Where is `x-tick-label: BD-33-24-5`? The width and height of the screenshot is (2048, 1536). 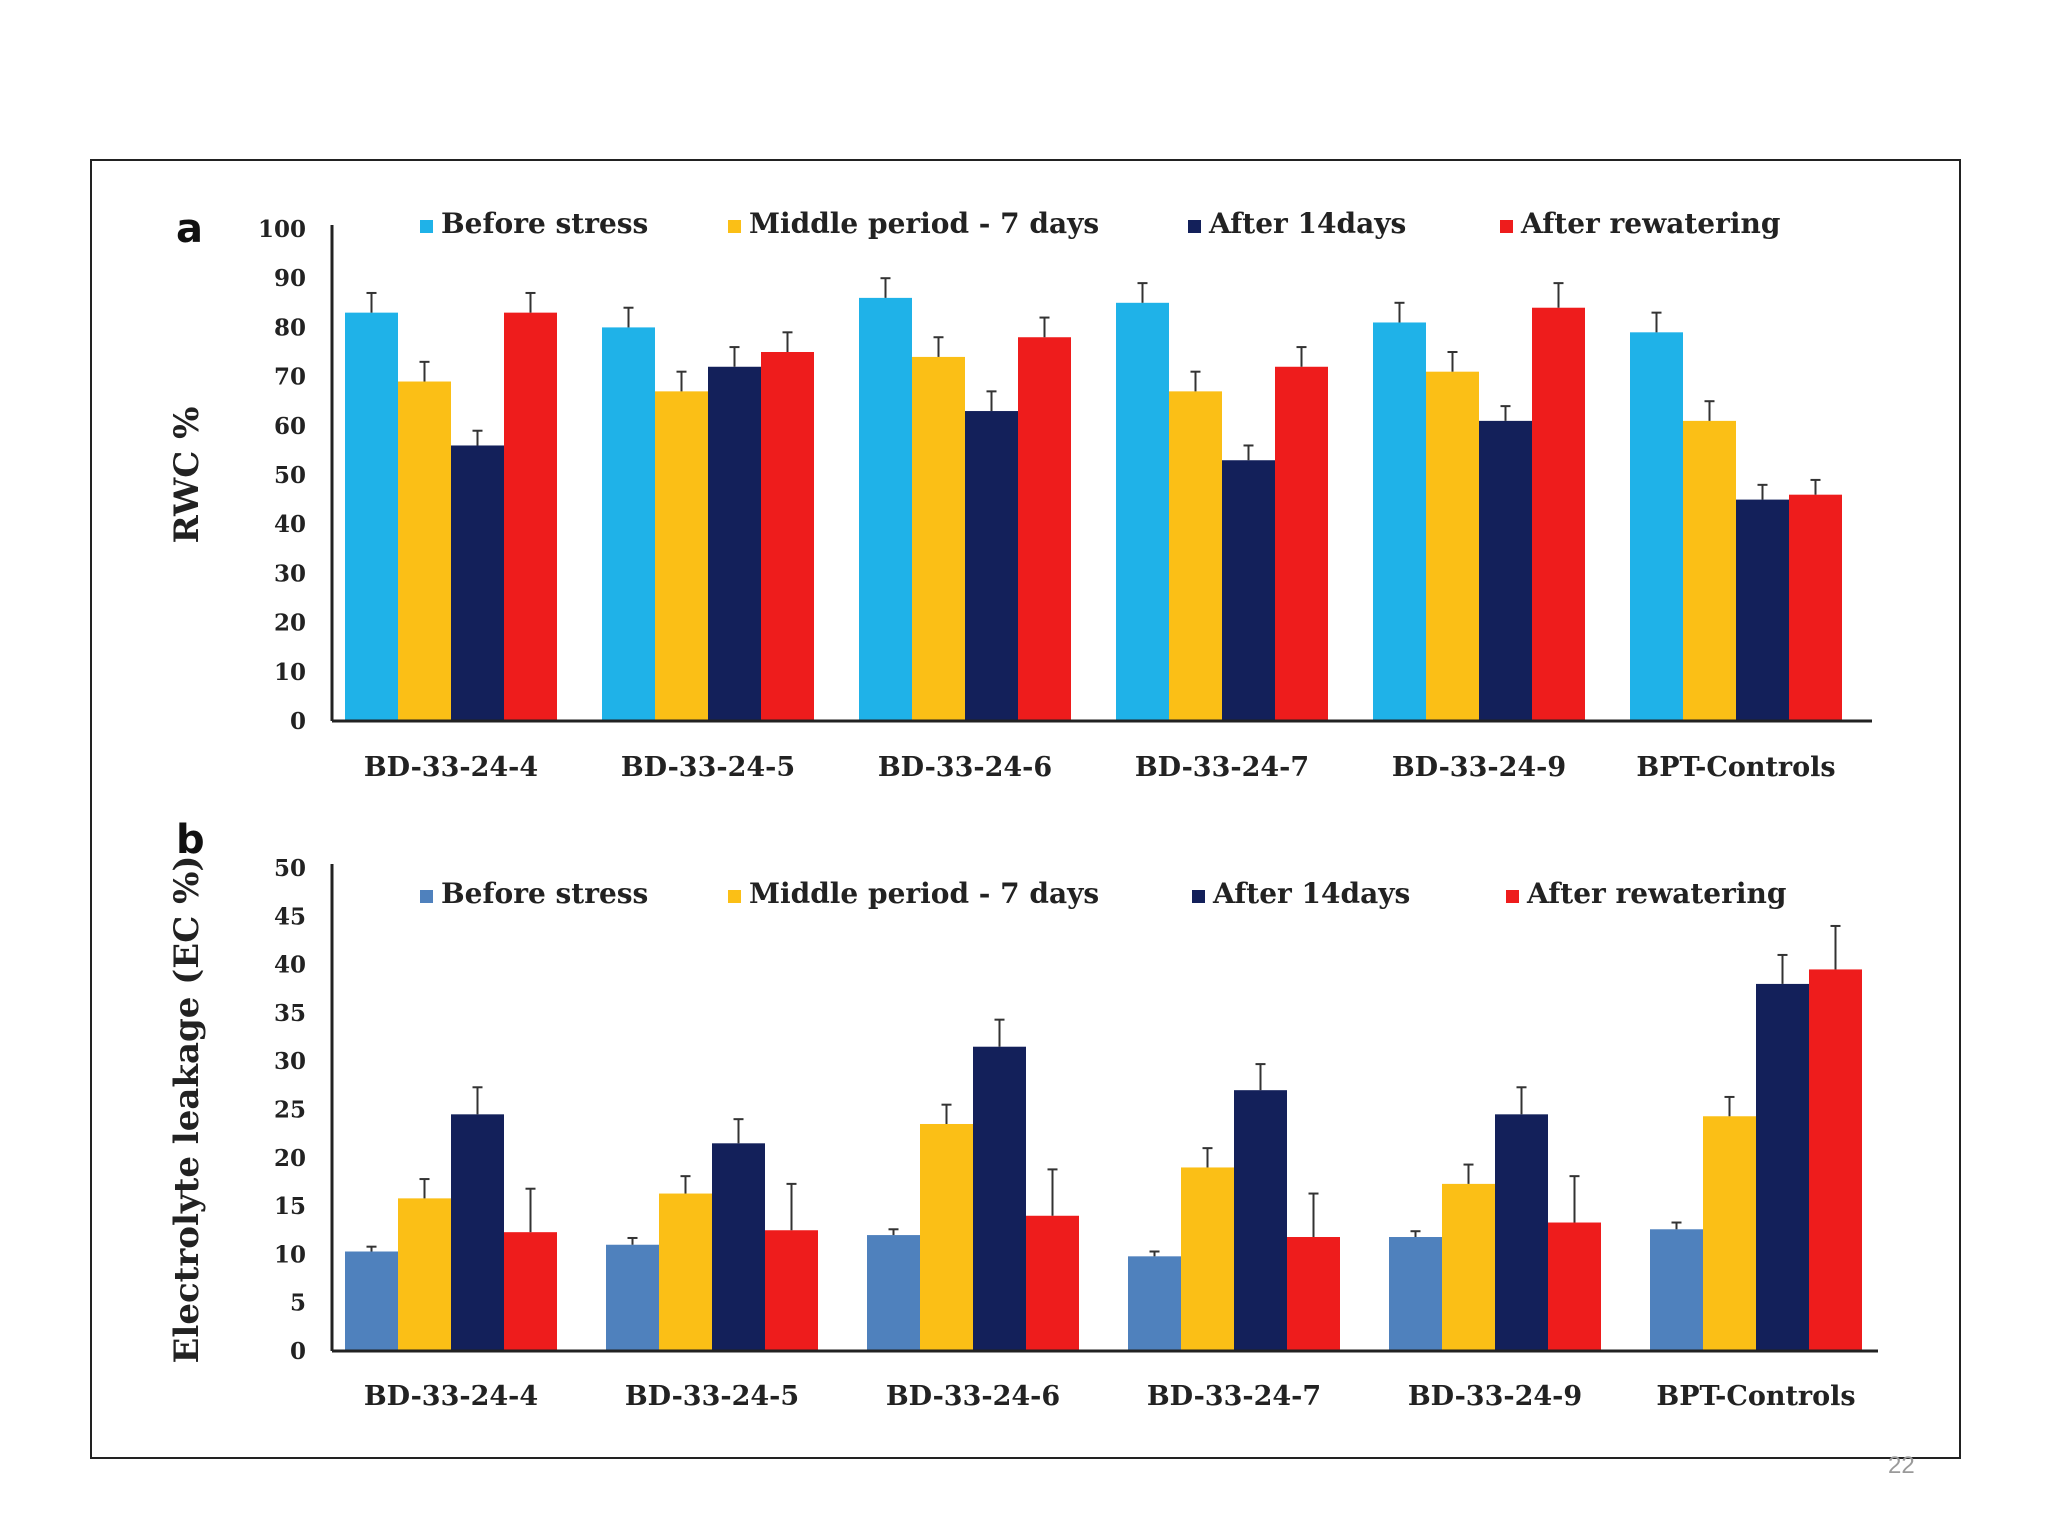 x-tick-label: BD-33-24-5 is located at coordinates (708, 767).